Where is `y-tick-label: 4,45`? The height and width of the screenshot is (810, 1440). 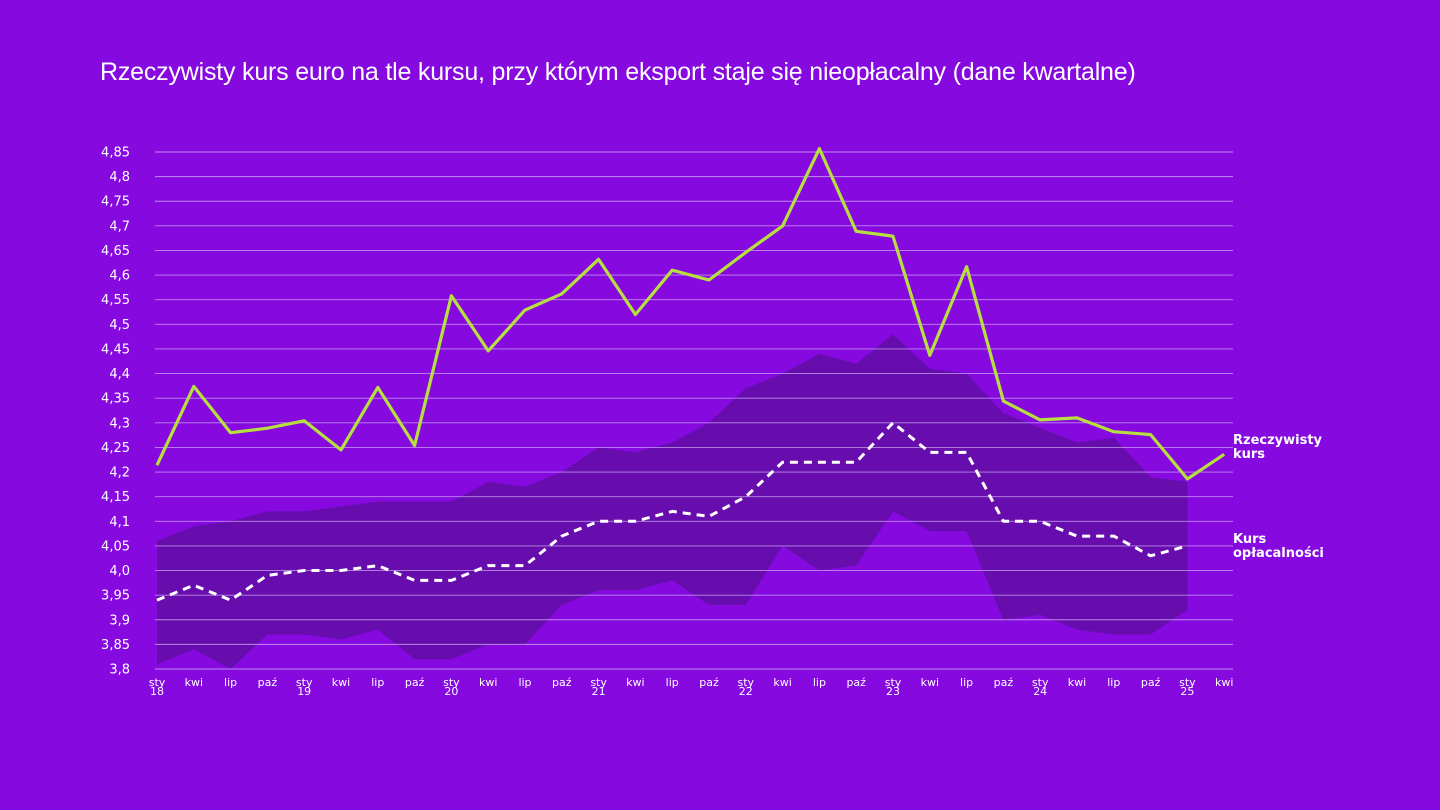 y-tick-label: 4,45 is located at coordinates (115, 349).